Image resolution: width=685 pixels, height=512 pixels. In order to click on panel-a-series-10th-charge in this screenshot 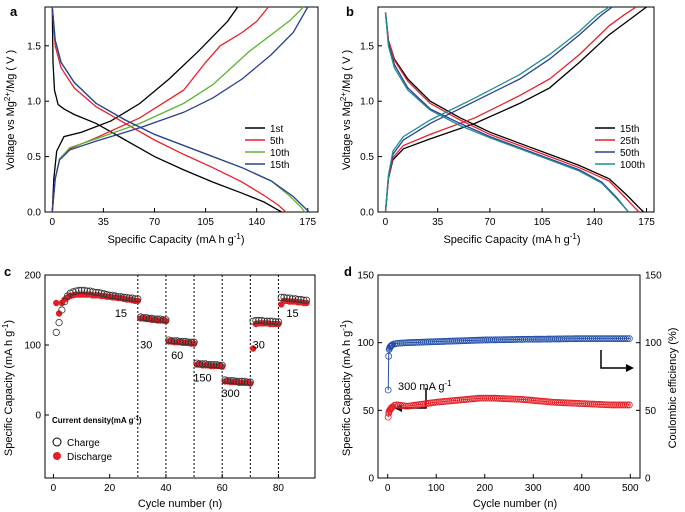, I will do `click(177, 109)`.